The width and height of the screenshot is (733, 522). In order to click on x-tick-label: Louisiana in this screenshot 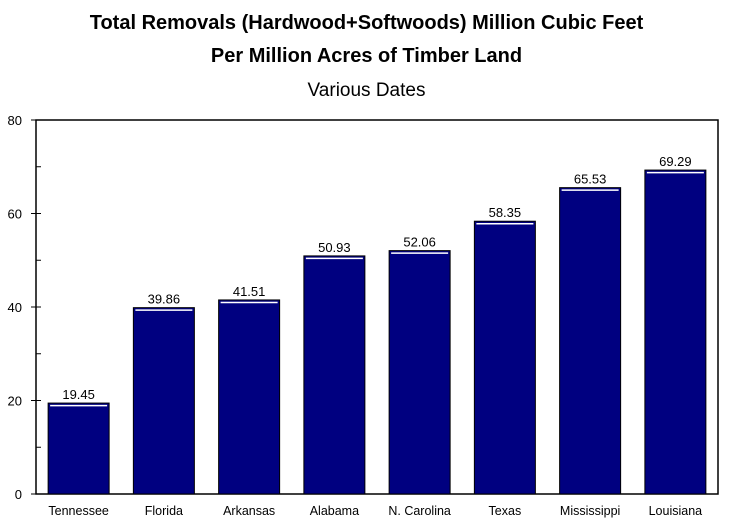, I will do `click(676, 511)`.